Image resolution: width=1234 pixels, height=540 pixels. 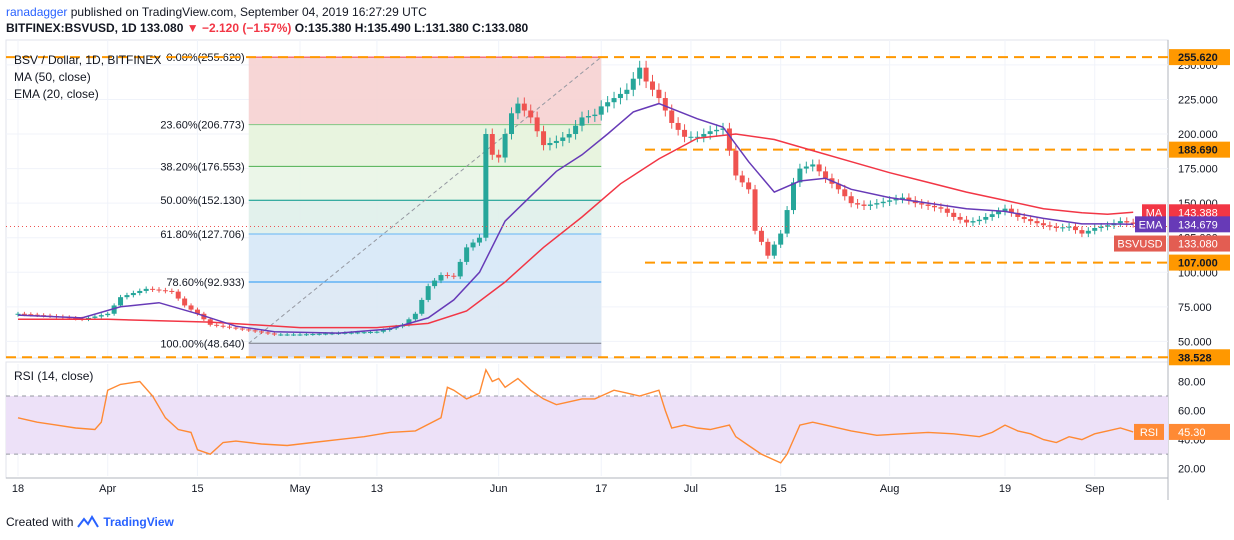 What do you see at coordinates (601, 489) in the screenshot?
I see `x-tick-label: 17` at bounding box center [601, 489].